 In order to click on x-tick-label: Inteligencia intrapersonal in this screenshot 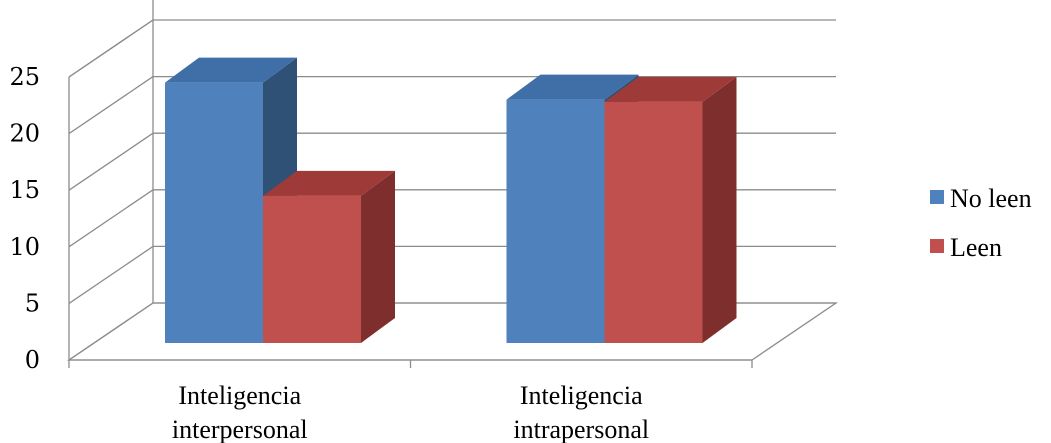, I will do `click(581, 412)`.